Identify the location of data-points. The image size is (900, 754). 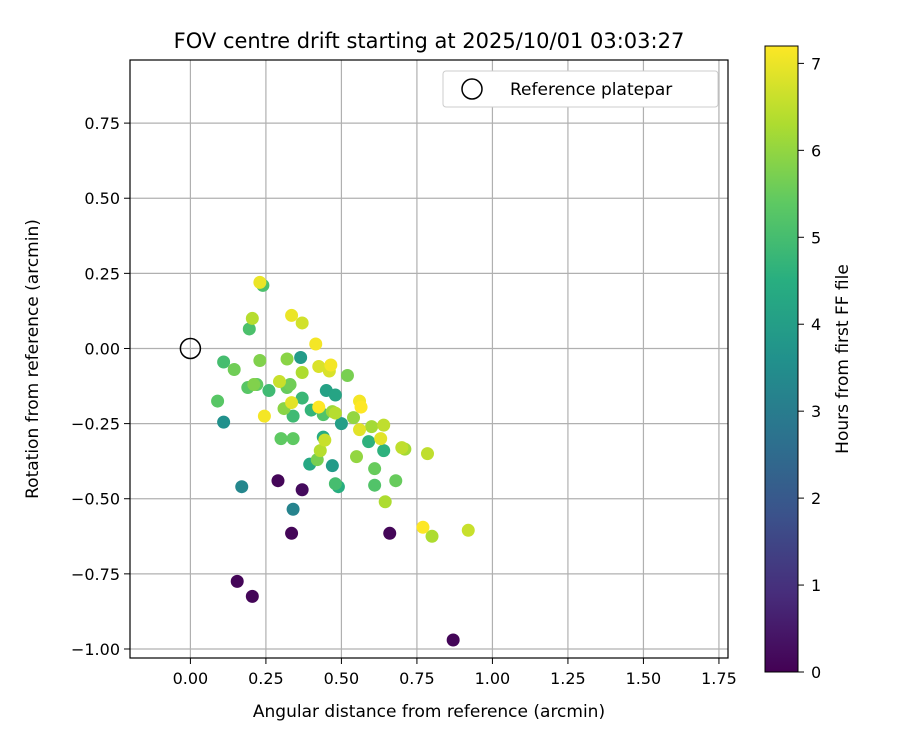
(343, 461).